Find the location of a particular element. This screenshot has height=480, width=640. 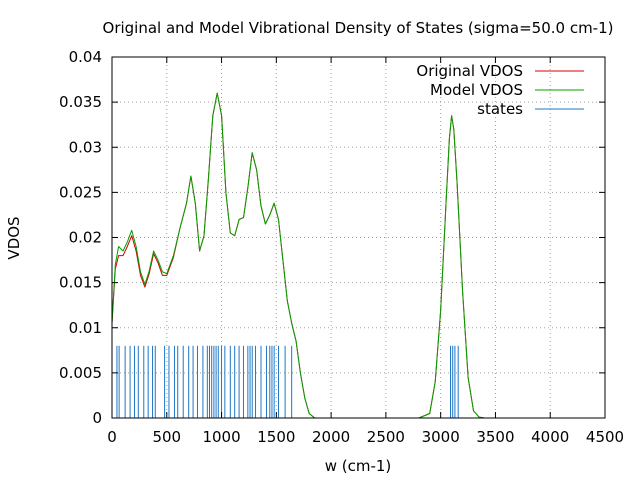

legend-label: Original VDOS is located at coordinates (469, 71).